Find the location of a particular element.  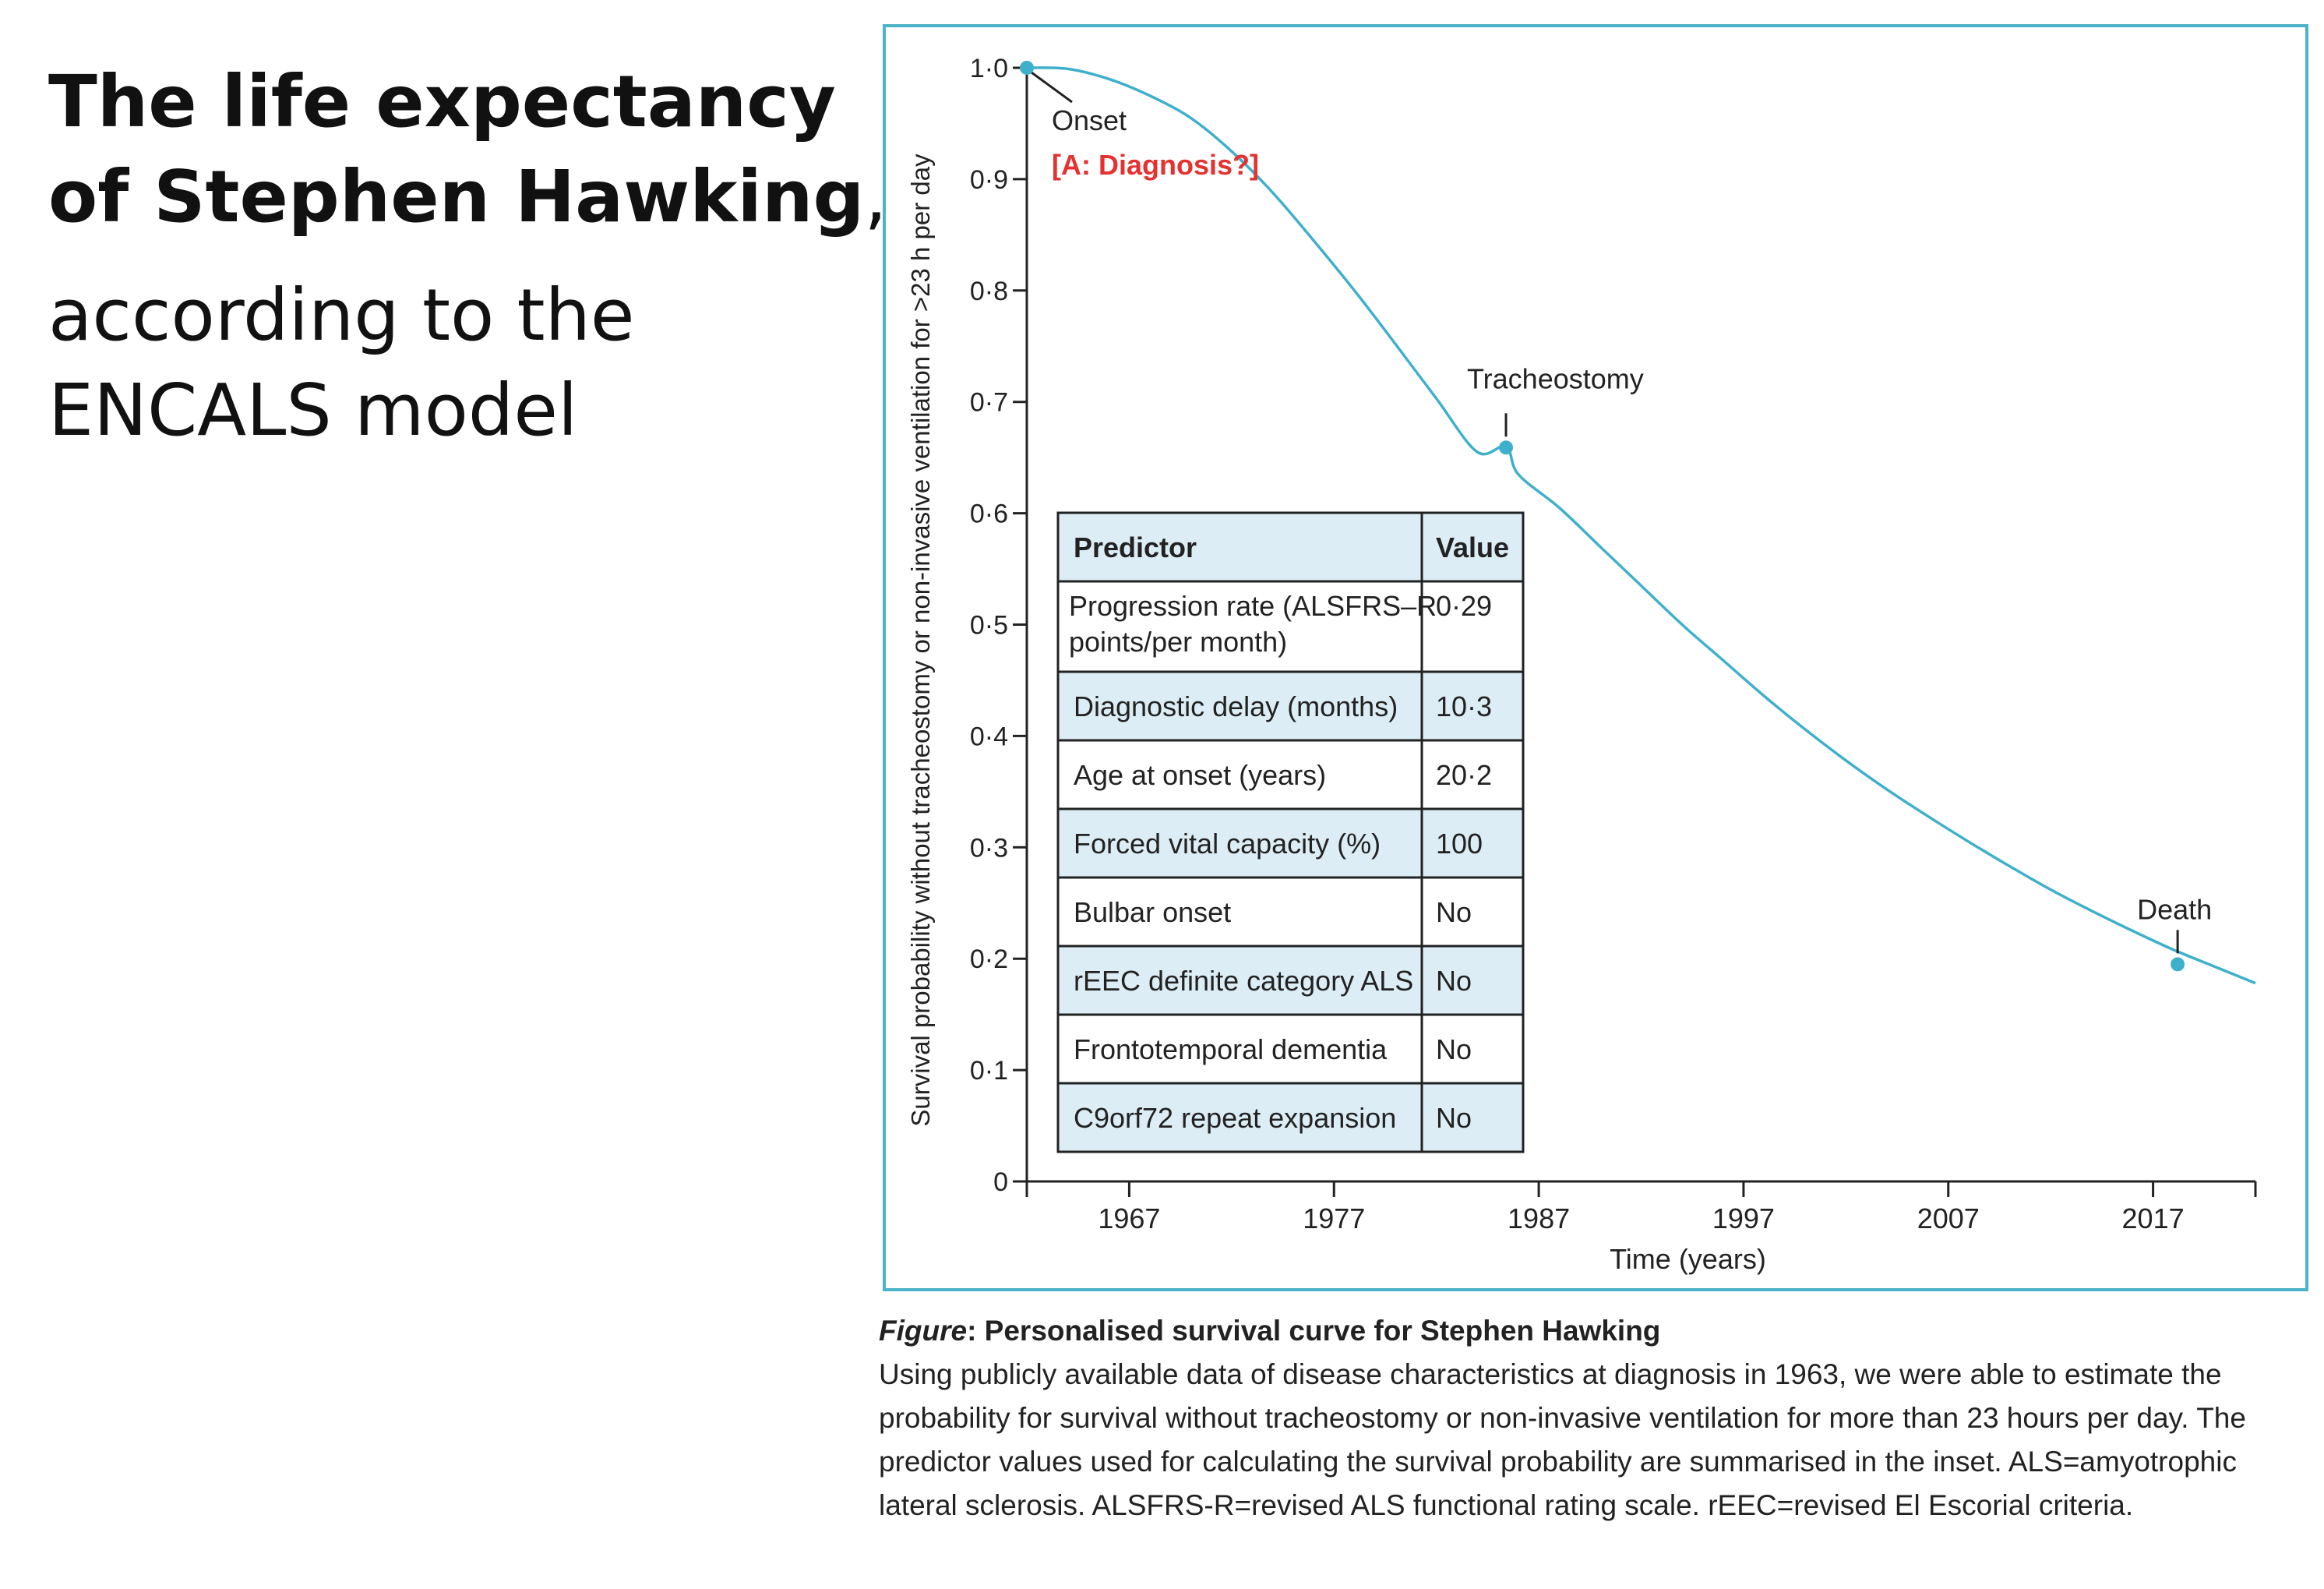

table-cell-predictor: Diagnostic delay (months) is located at coordinates (1236, 706).